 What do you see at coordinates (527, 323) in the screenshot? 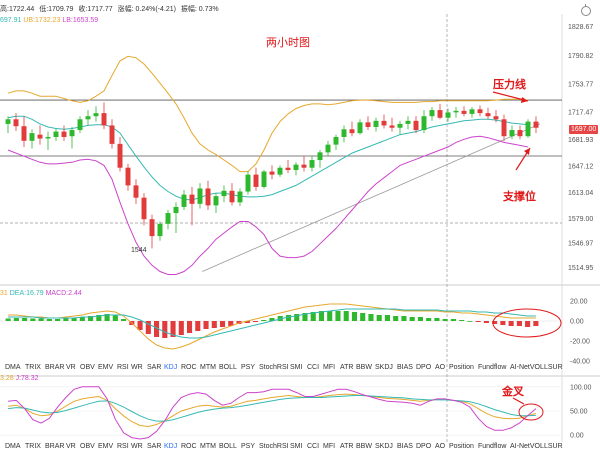
I see `macd-highlight-circle` at bounding box center [527, 323].